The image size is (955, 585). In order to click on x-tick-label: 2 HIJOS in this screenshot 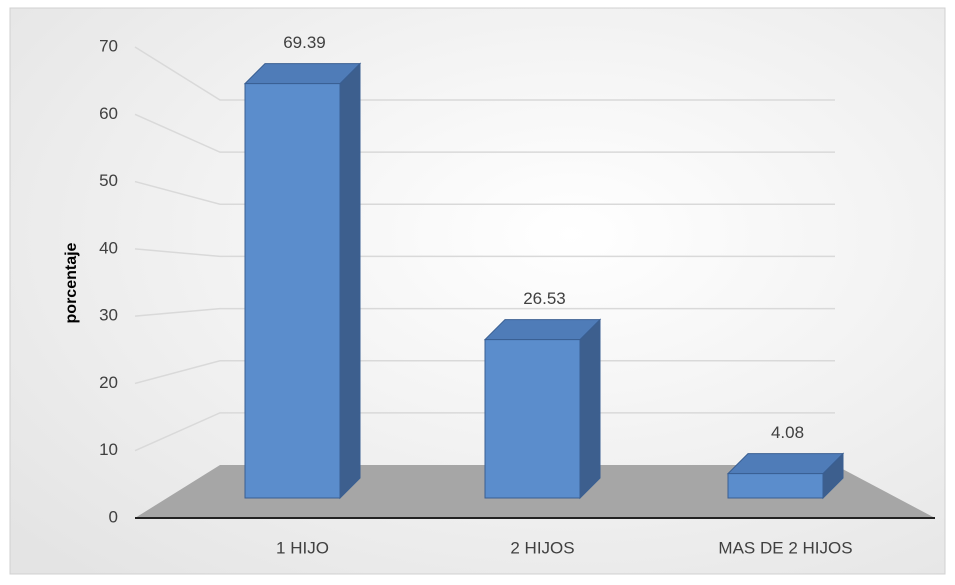, I will do `click(542, 547)`.